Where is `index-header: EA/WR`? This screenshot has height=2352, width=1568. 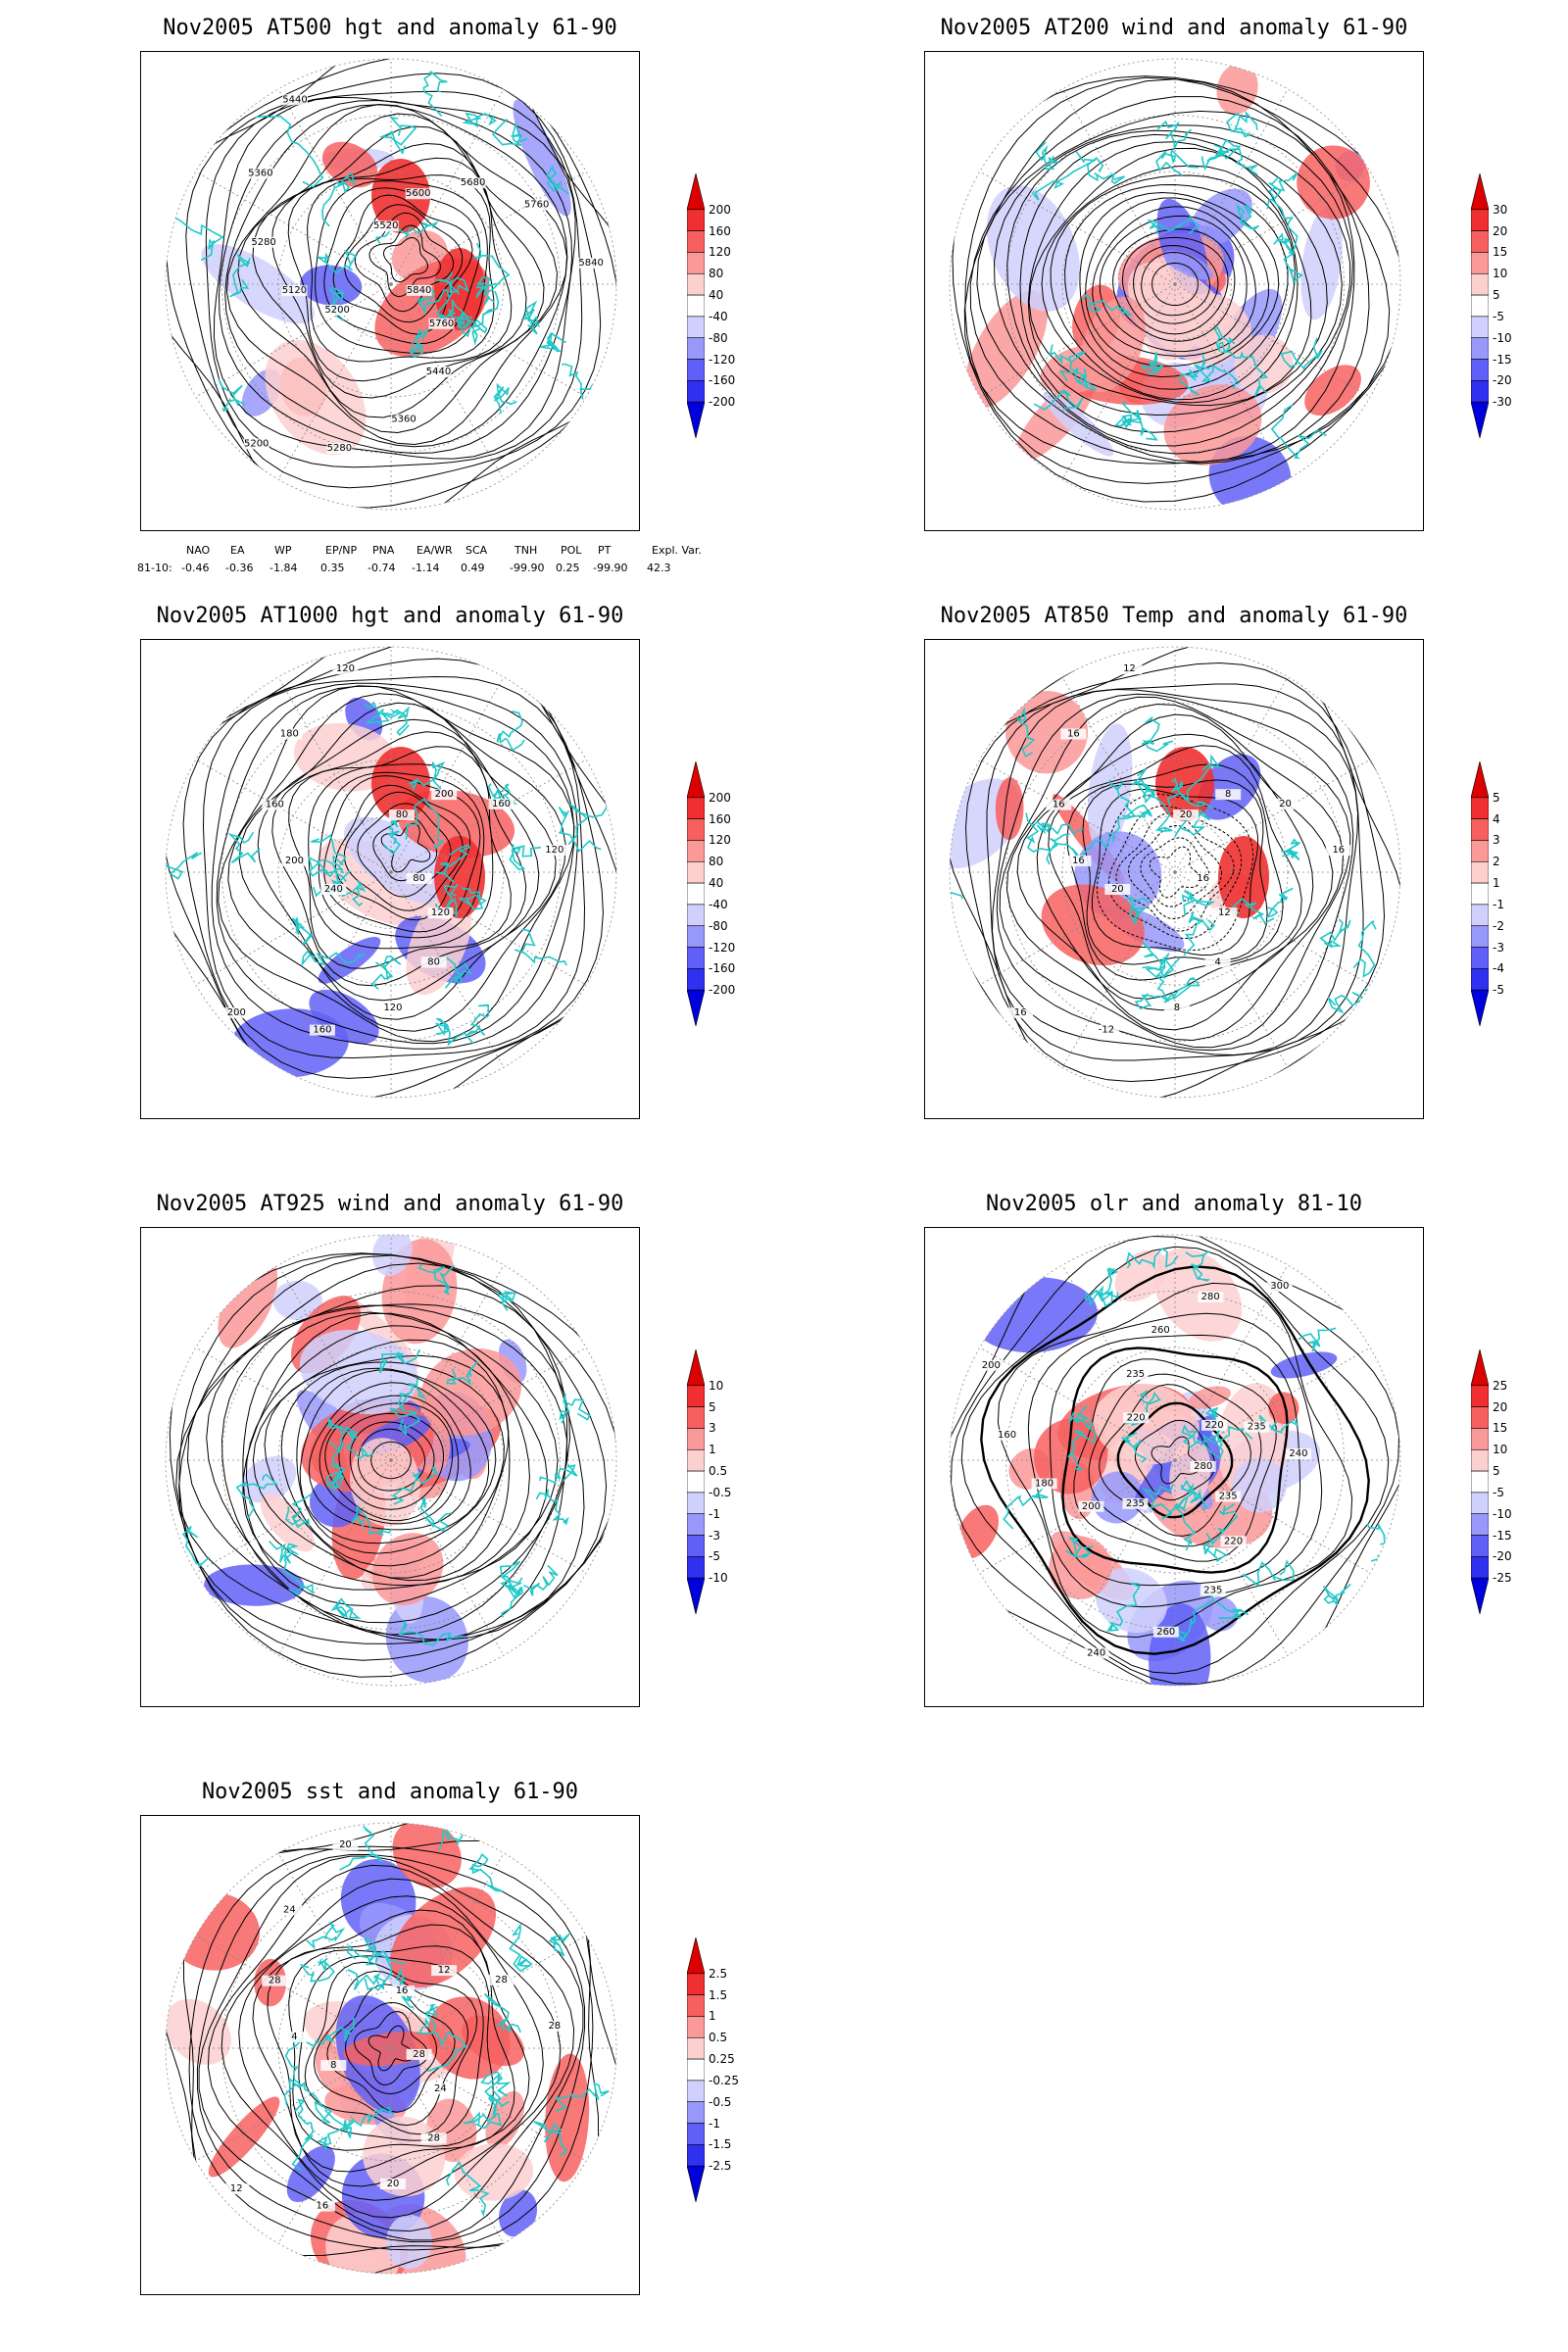
index-header: EA/WR is located at coordinates (434, 550).